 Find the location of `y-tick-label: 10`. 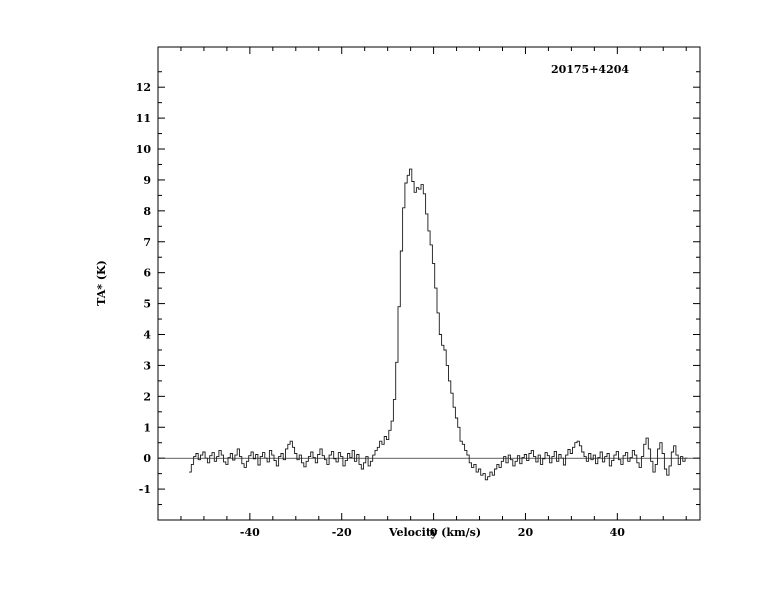

y-tick-label: 10 is located at coordinates (144, 149).